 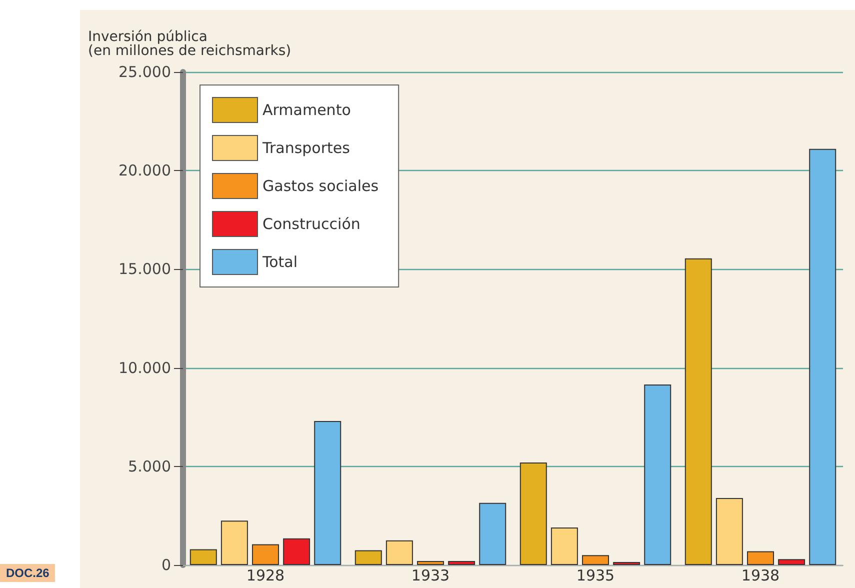 I want to click on text: DOC.26, so click(x=28, y=573).